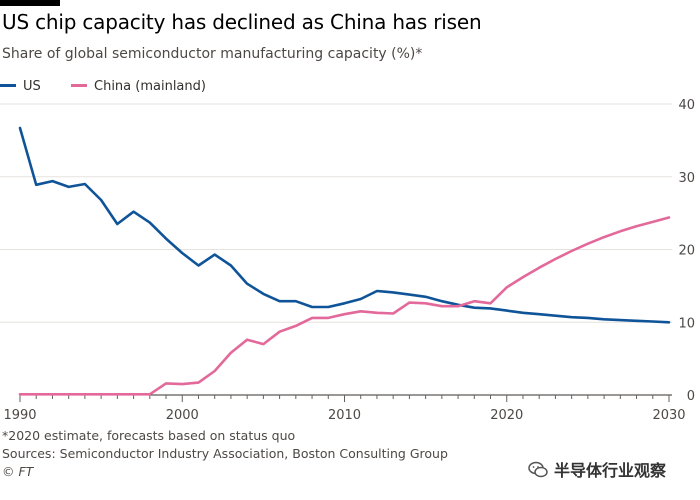 The height and width of the screenshot is (500, 700). What do you see at coordinates (18, 471) in the screenshot?
I see `ft-credit: © FT` at bounding box center [18, 471].